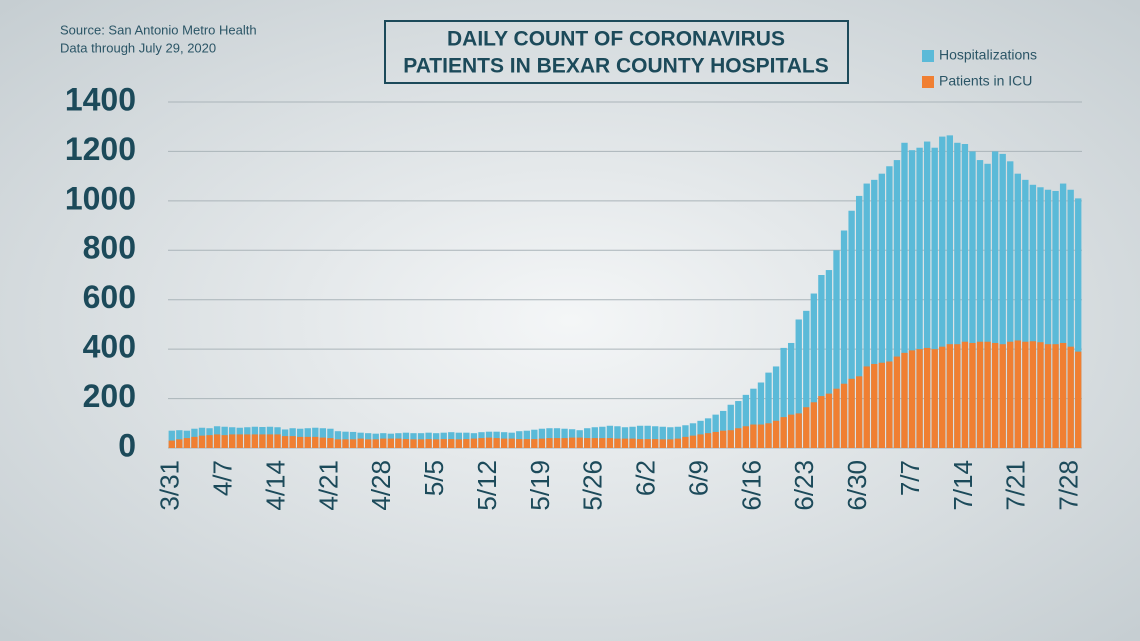 The height and width of the screenshot is (641, 1140). Describe the element at coordinates (910, 478) in the screenshot. I see `x-tick-label: 7/7` at that location.